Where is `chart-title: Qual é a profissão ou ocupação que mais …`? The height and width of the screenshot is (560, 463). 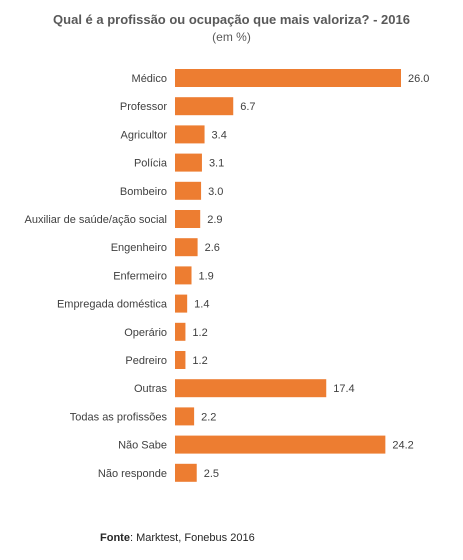
chart-title: Qual é a profissão ou ocupação que mais … is located at coordinates (231, 19).